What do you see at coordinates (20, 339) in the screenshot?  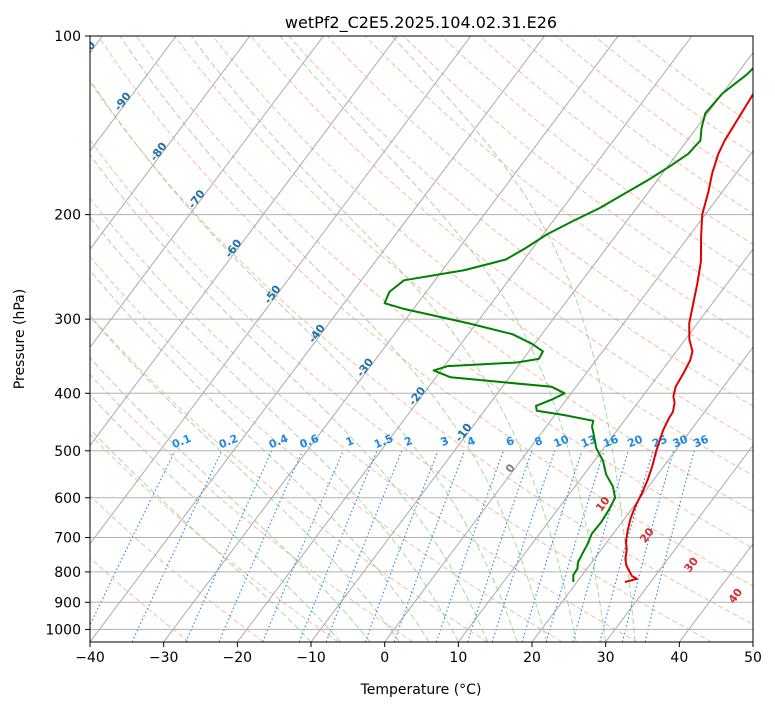 I see `y-axis-title: Pressure (hPa)` at bounding box center [20, 339].